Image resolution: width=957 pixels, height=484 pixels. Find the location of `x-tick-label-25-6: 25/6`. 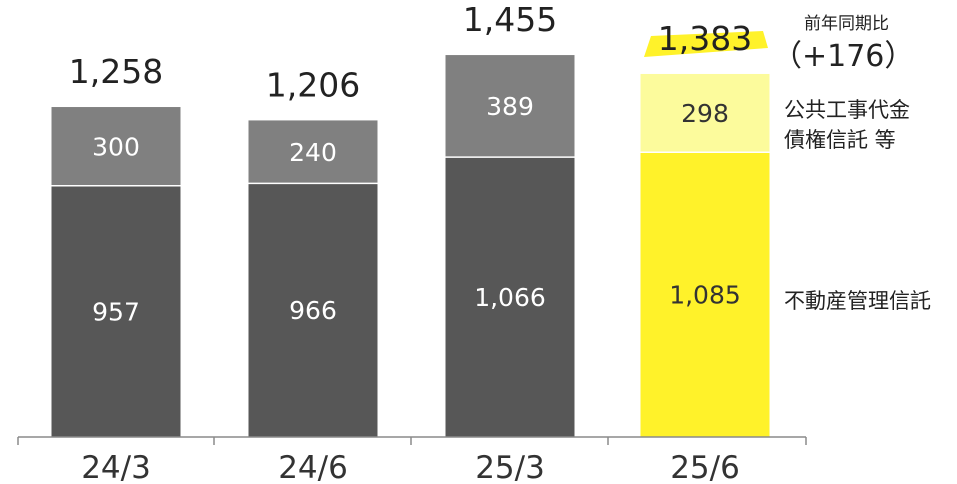

x-tick-label-25-6: 25/6 is located at coordinates (705, 467).